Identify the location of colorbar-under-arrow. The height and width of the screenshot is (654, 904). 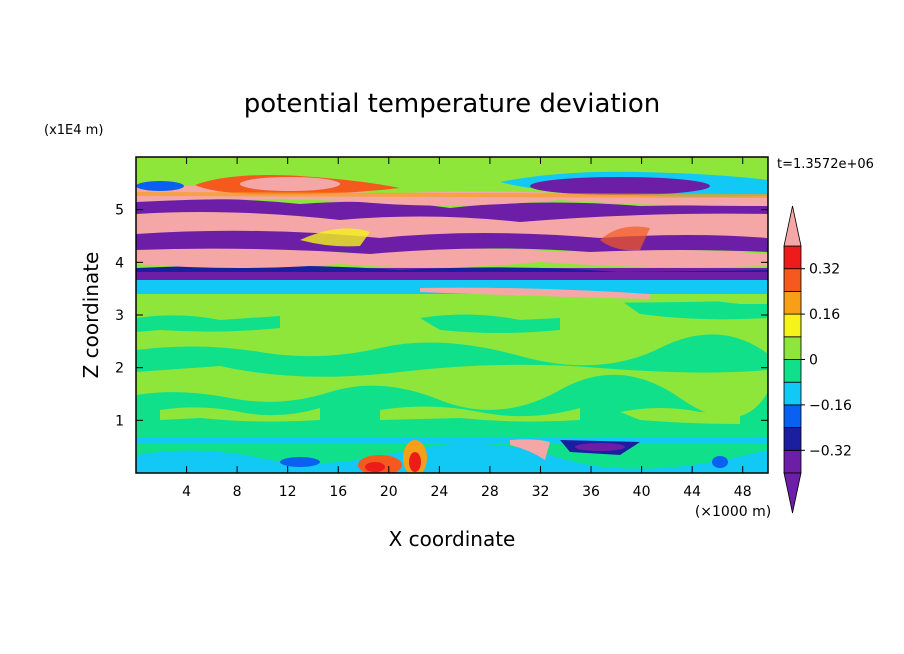
(792, 493).